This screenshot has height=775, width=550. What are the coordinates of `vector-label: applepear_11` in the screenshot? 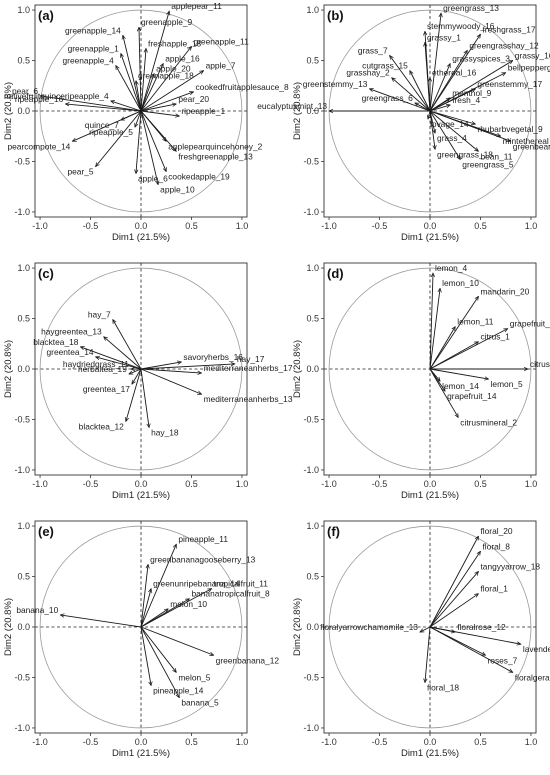 It's located at (196, 6).